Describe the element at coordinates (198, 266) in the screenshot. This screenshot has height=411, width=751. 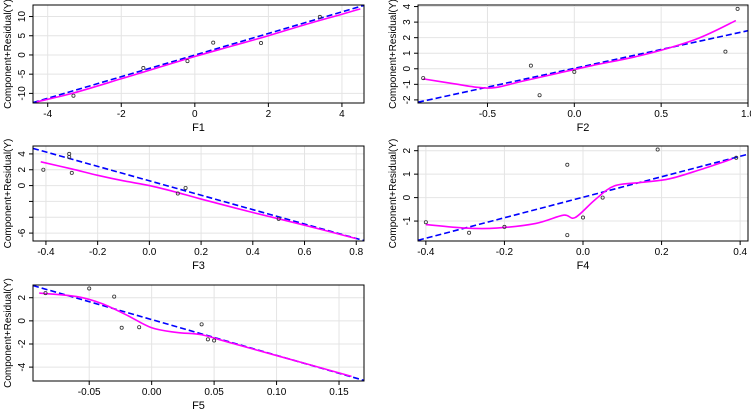
I see `x-axis-label: F3` at that location.